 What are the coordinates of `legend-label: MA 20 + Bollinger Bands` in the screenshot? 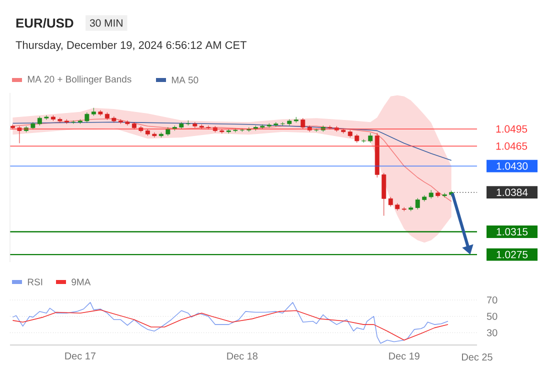 It's located at (80, 80).